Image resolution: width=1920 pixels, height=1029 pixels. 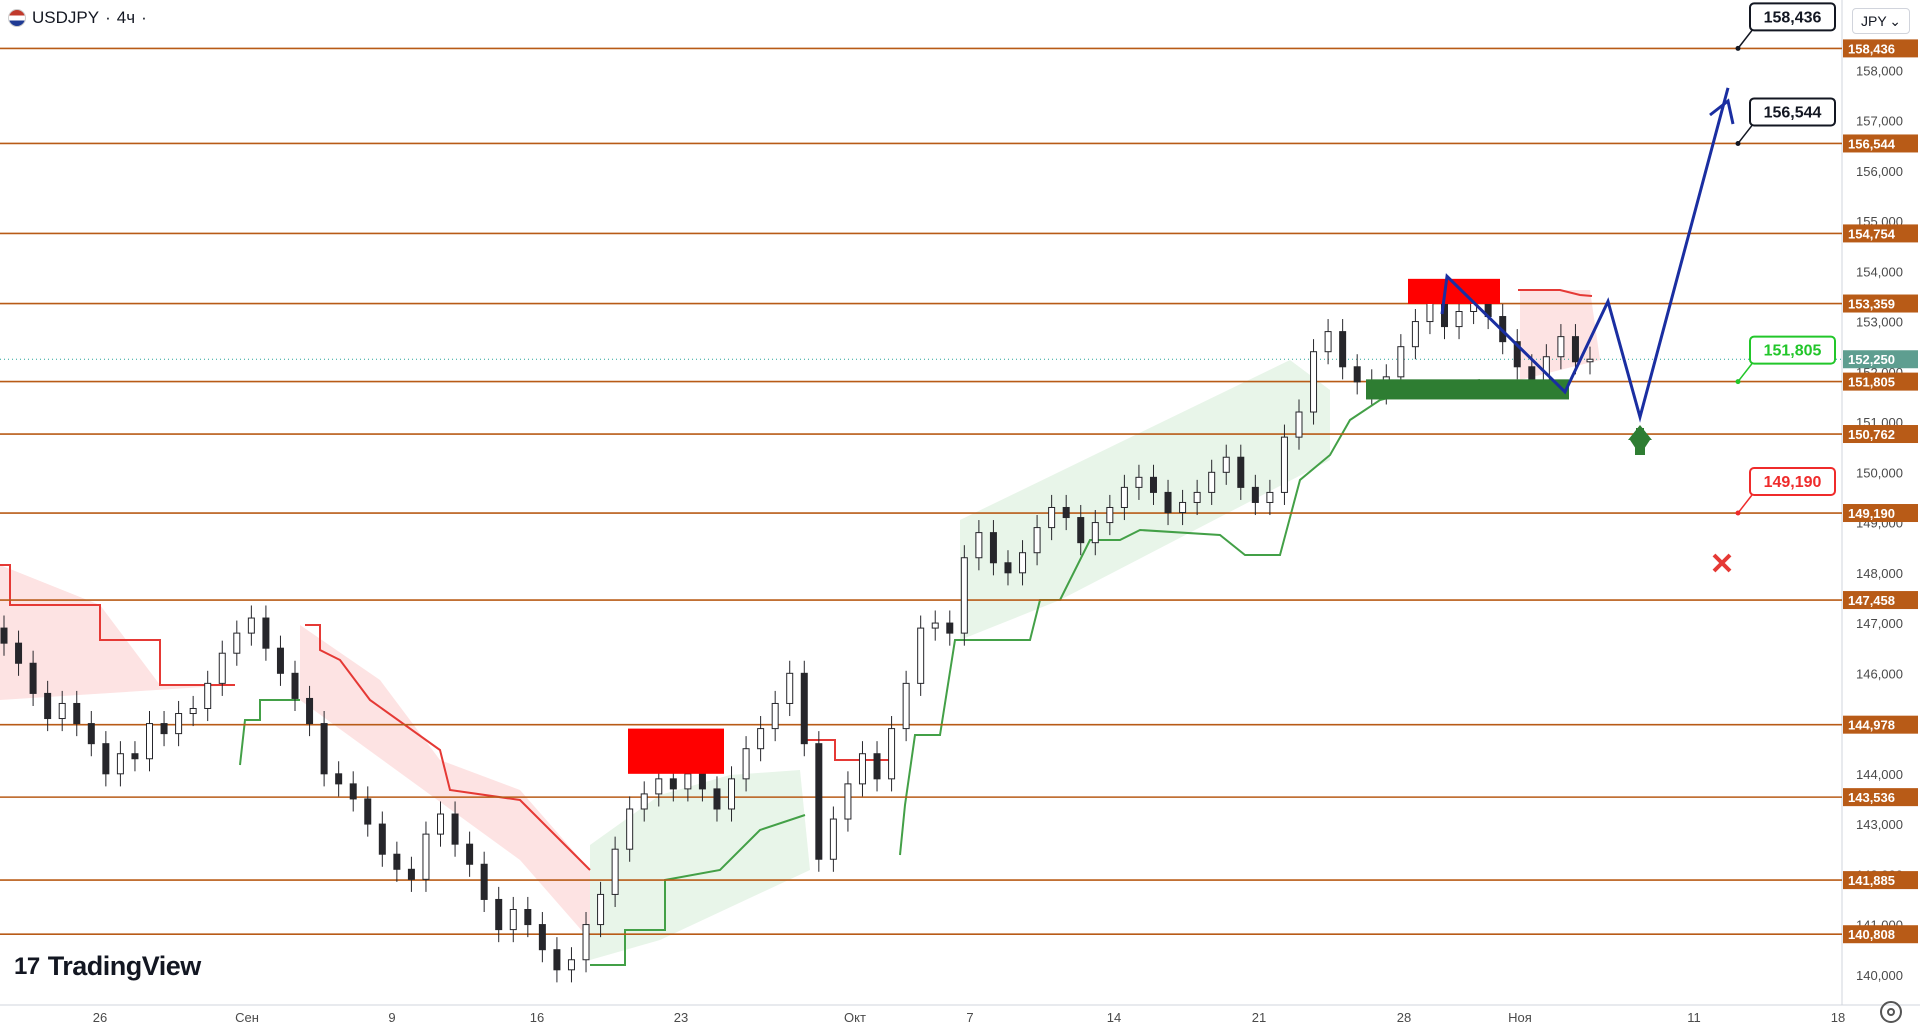 What do you see at coordinates (1879, 271) in the screenshot?
I see `y-tick-label: 154,000` at bounding box center [1879, 271].